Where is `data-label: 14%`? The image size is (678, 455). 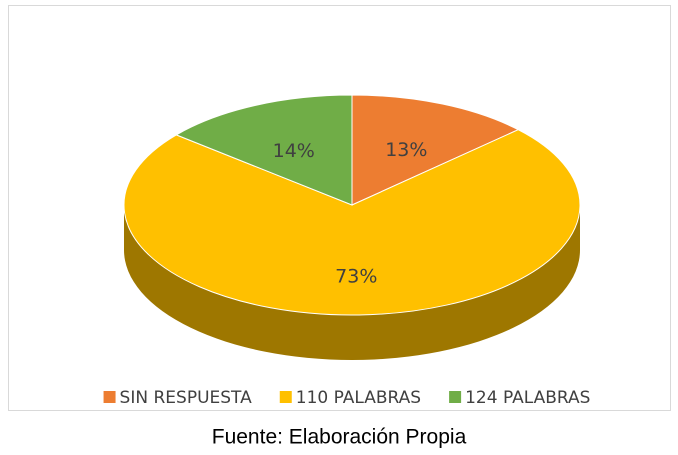 data-label: 14% is located at coordinates (294, 151).